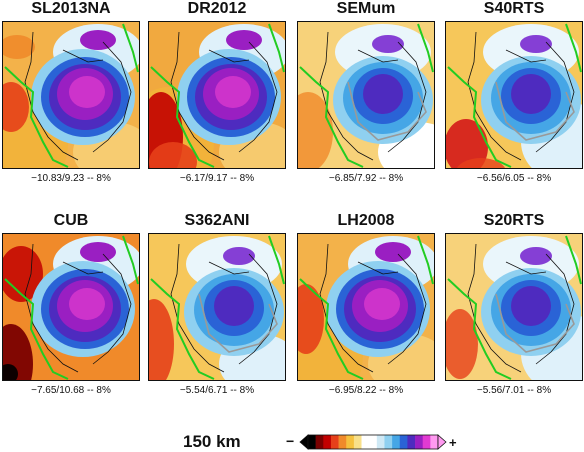 This screenshot has height=452, width=584. I want to click on panel-s20rts: S20RTS −5.56/7.01 -- 8%, so click(514, 306).